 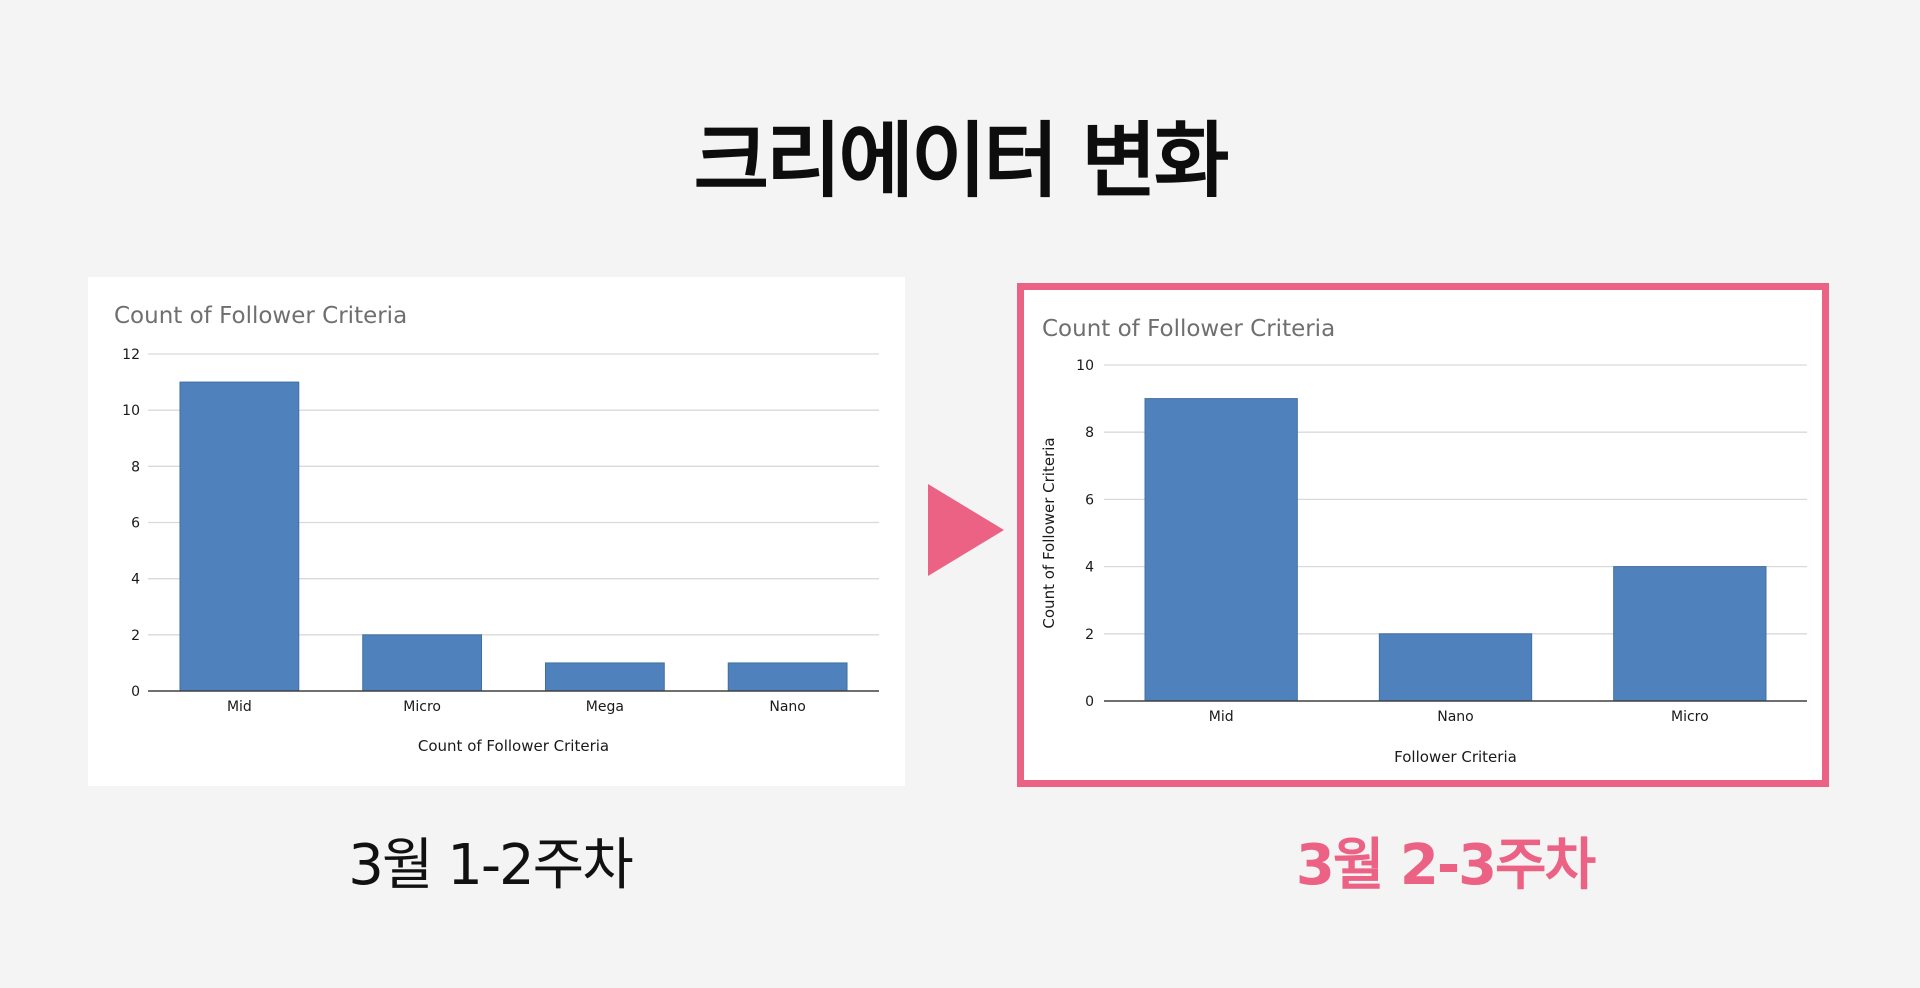 I want to click on chart1-y-tick-label: 0, so click(x=135, y=692).